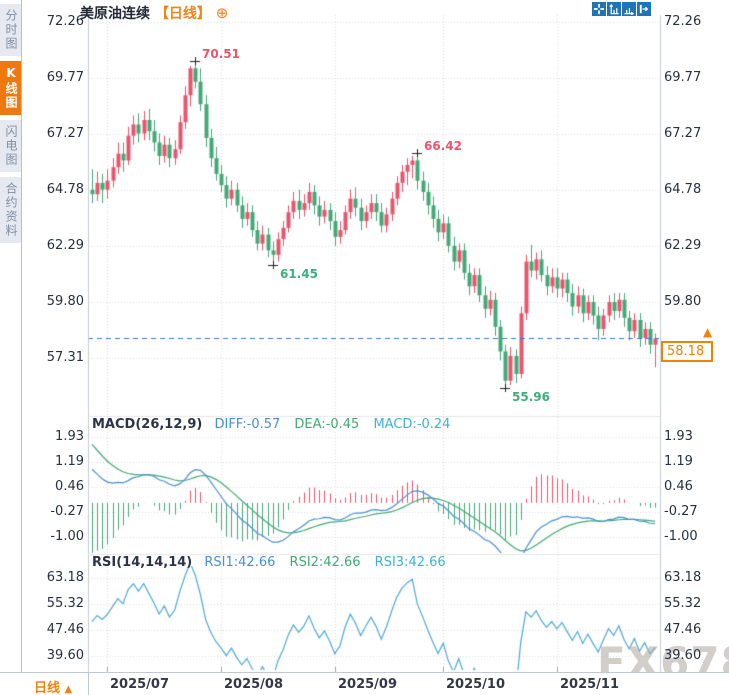 The height and width of the screenshot is (695, 729). Describe the element at coordinates (599, 9) in the screenshot. I see `pan-move-icon` at that location.